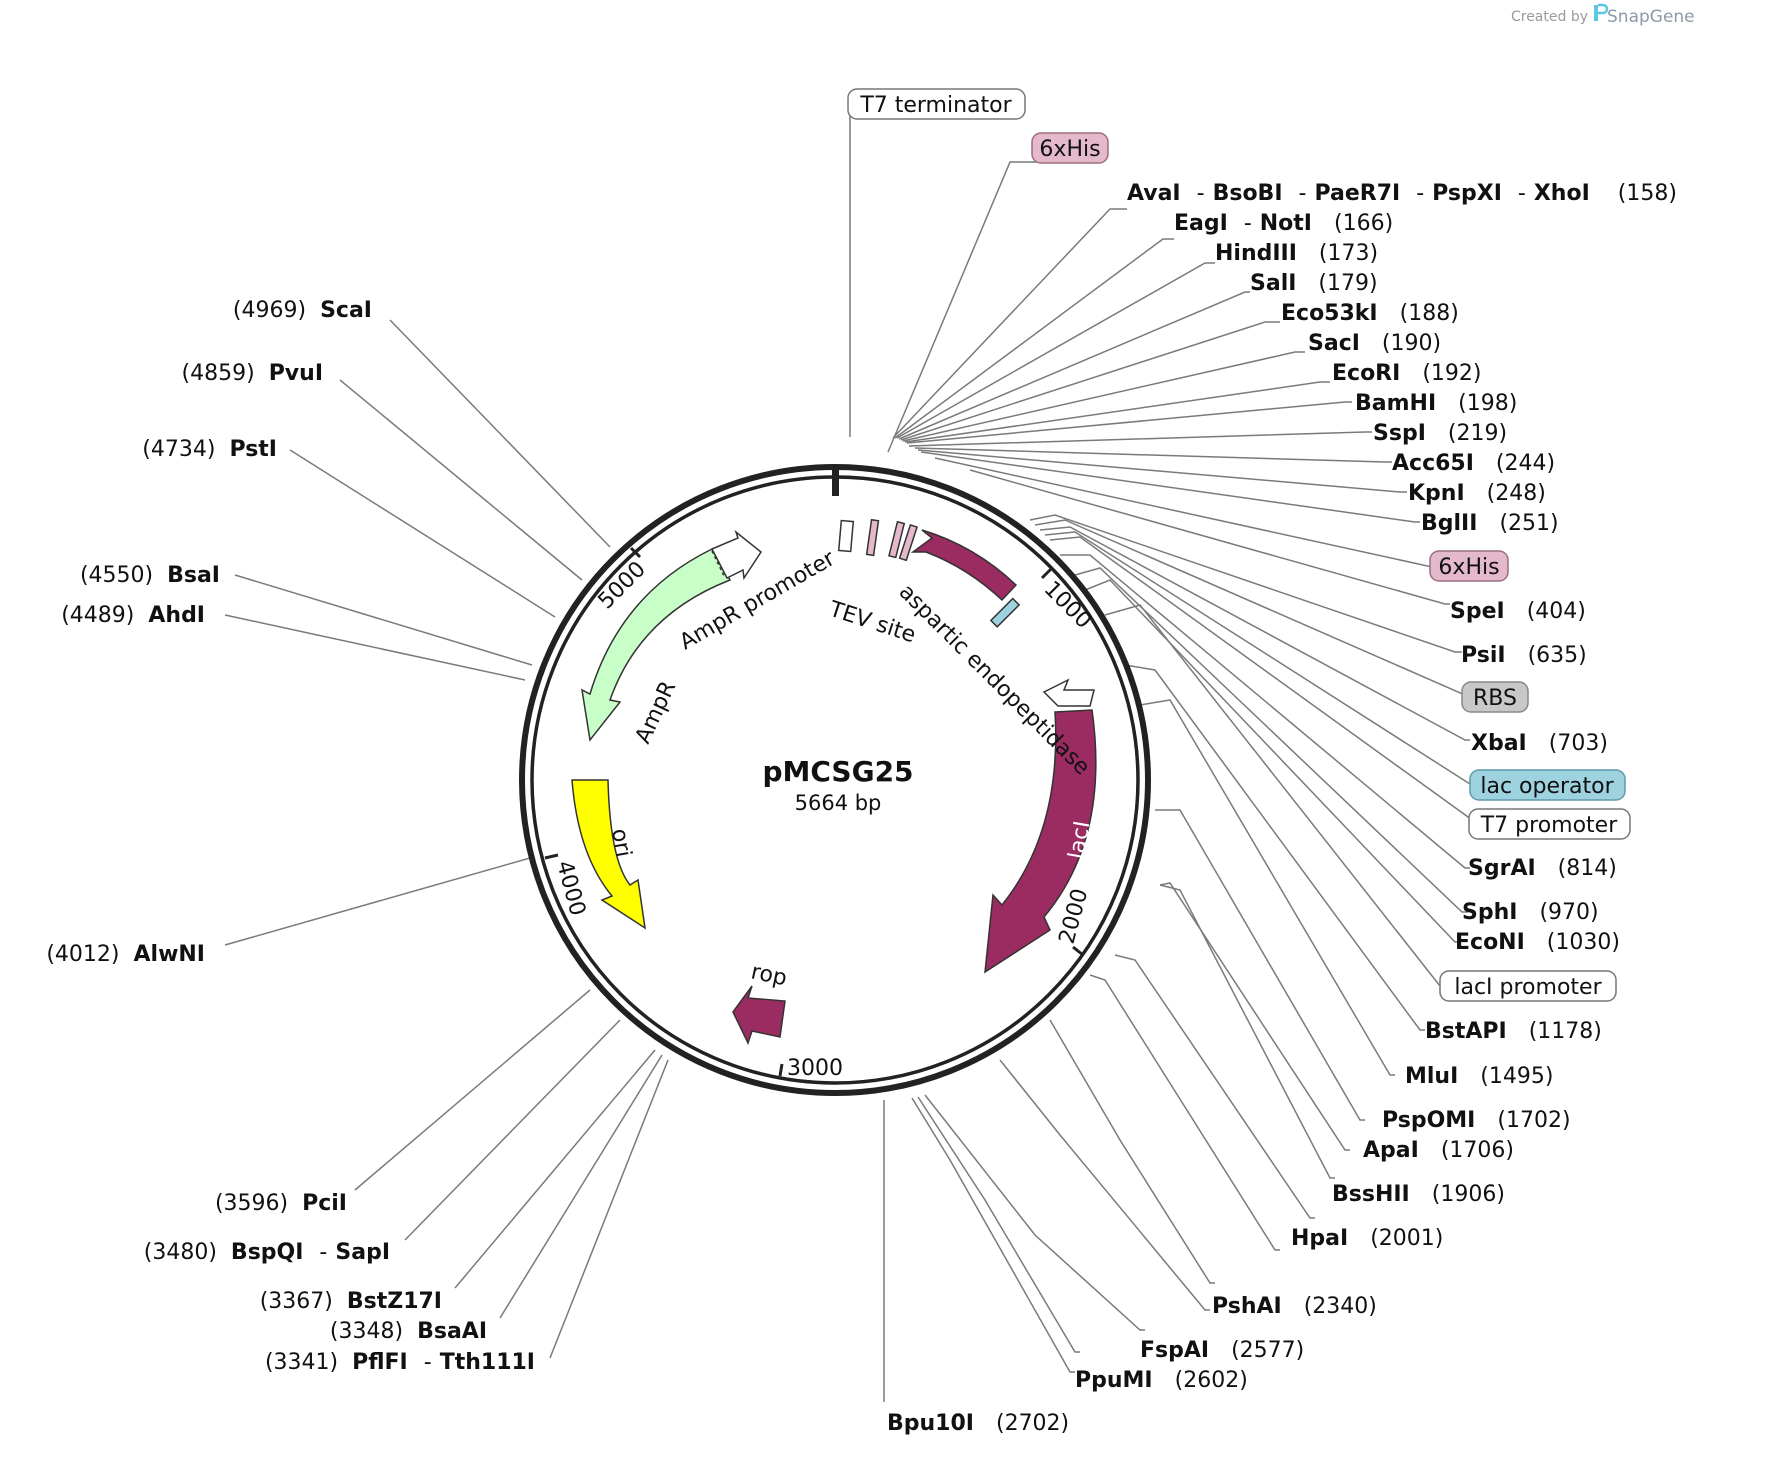  Describe the element at coordinates (302, 310) in the screenshot. I see `site-sca: (4969) ScaI` at that location.